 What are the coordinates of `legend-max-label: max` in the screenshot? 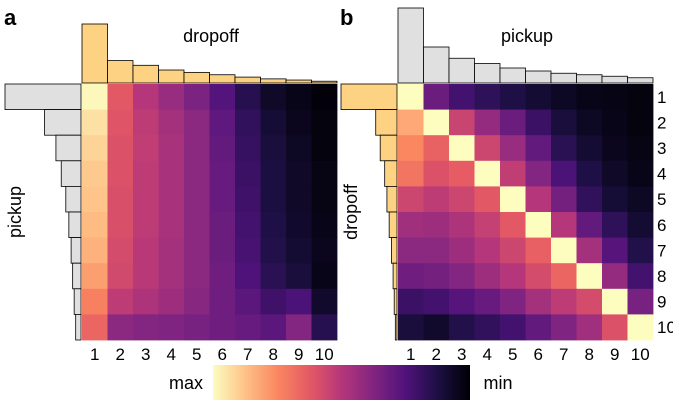 It's located at (186, 383).